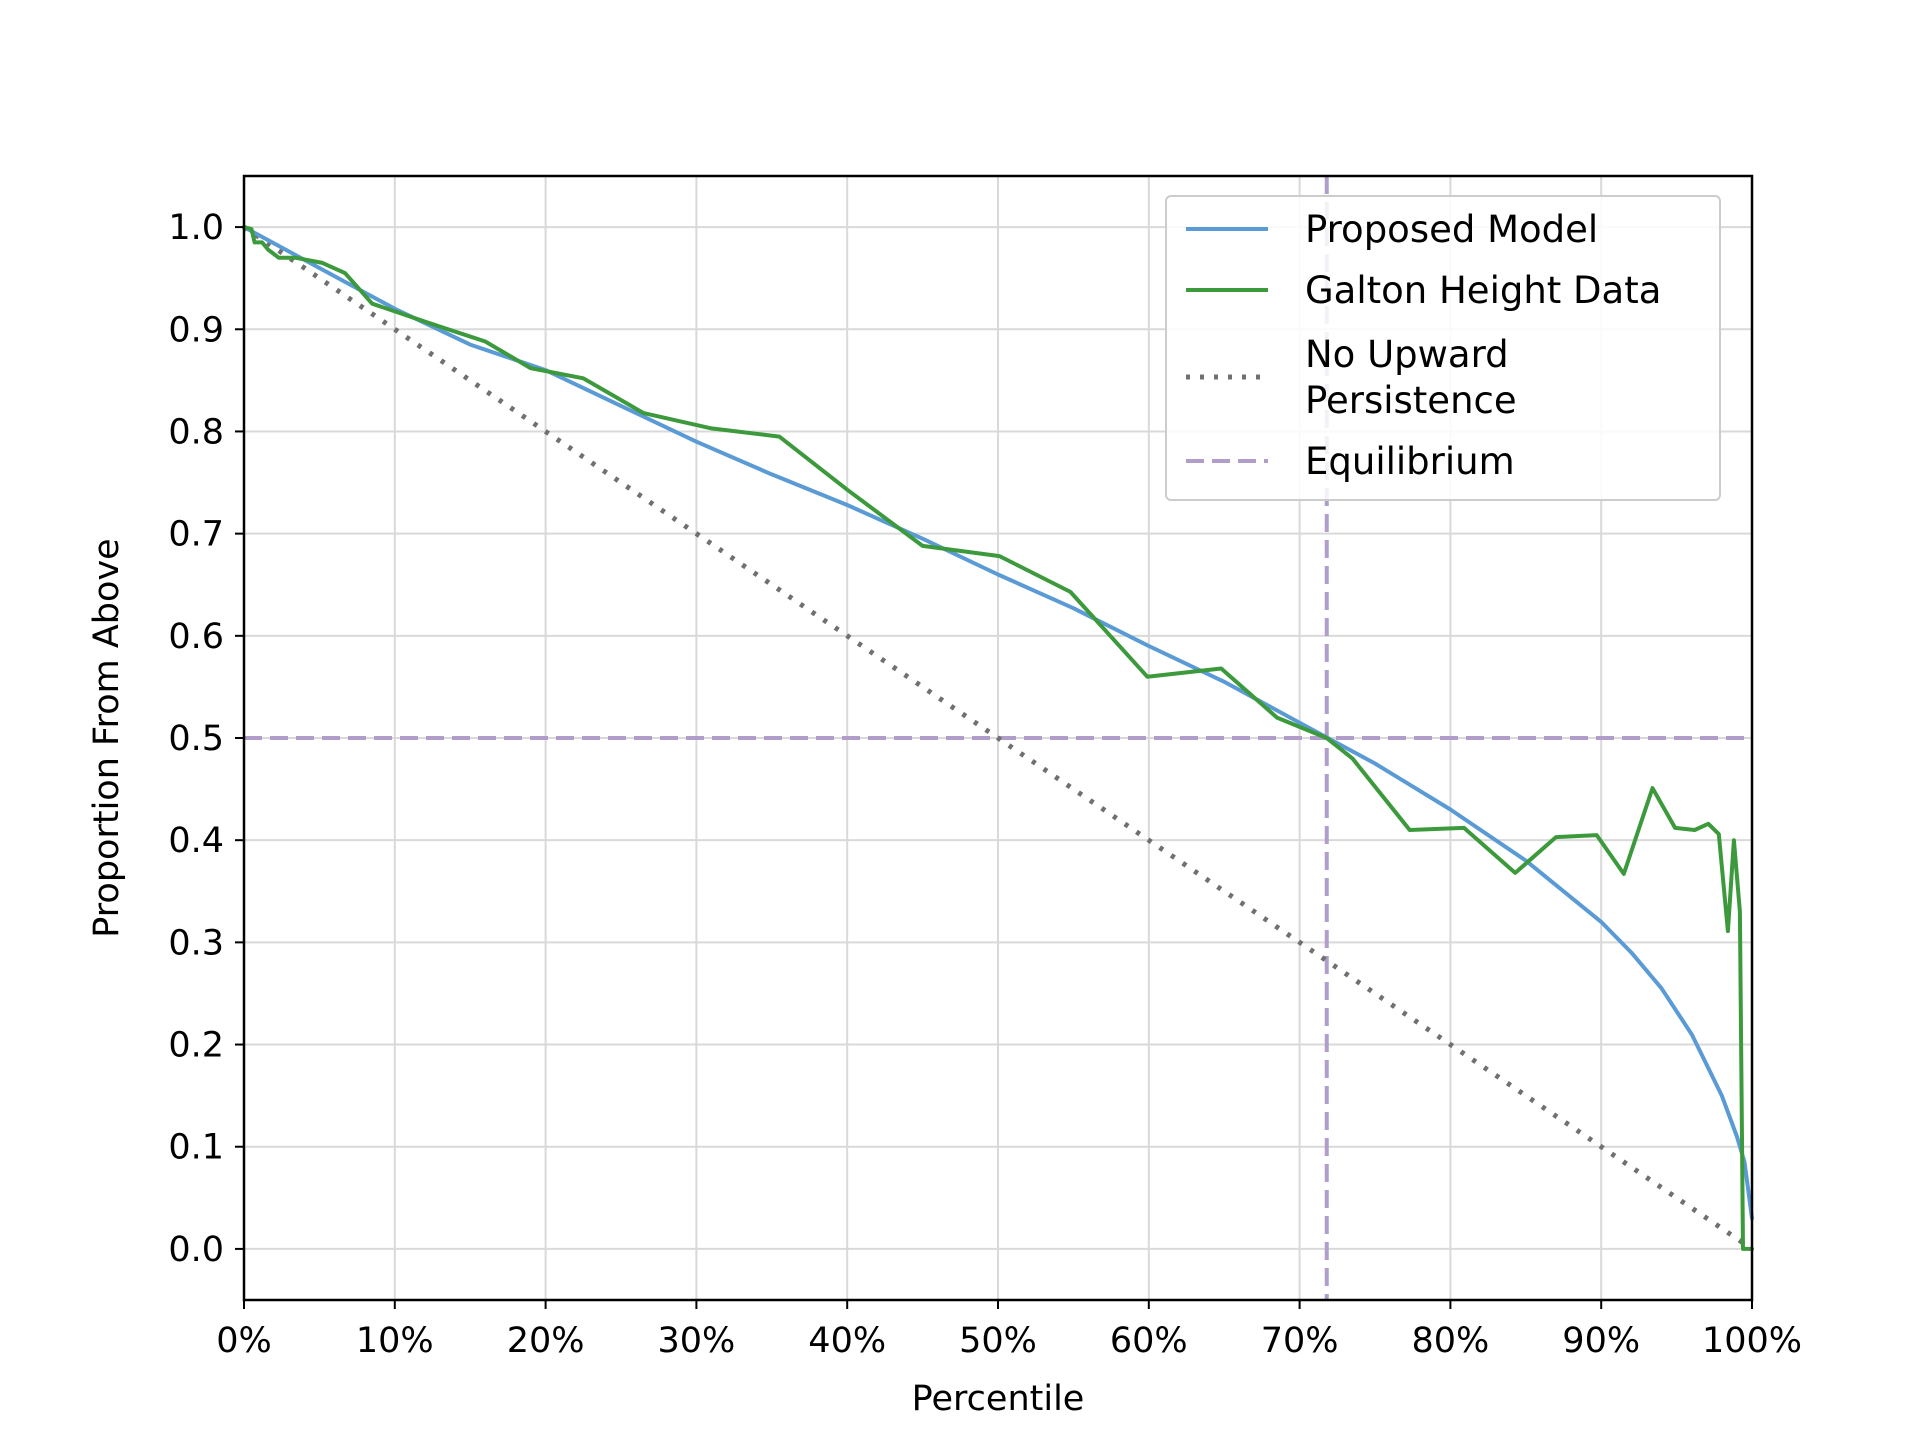 This screenshot has height=1440, width=1920. I want to click on x-tick-label: 10%, so click(395, 1341).